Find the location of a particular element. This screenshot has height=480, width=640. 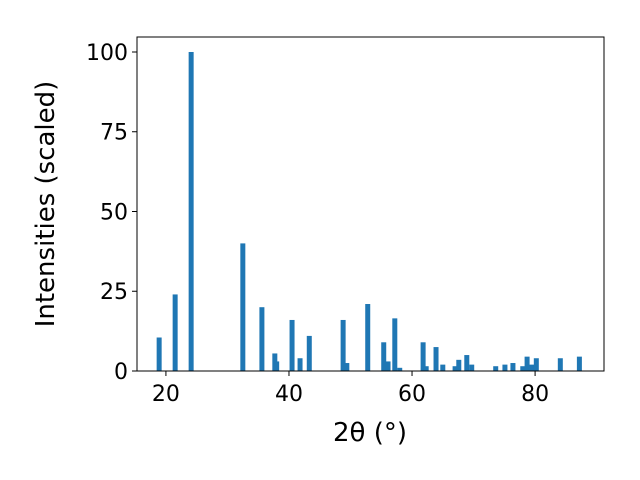

x-tick-label: 40 is located at coordinates (289, 394).